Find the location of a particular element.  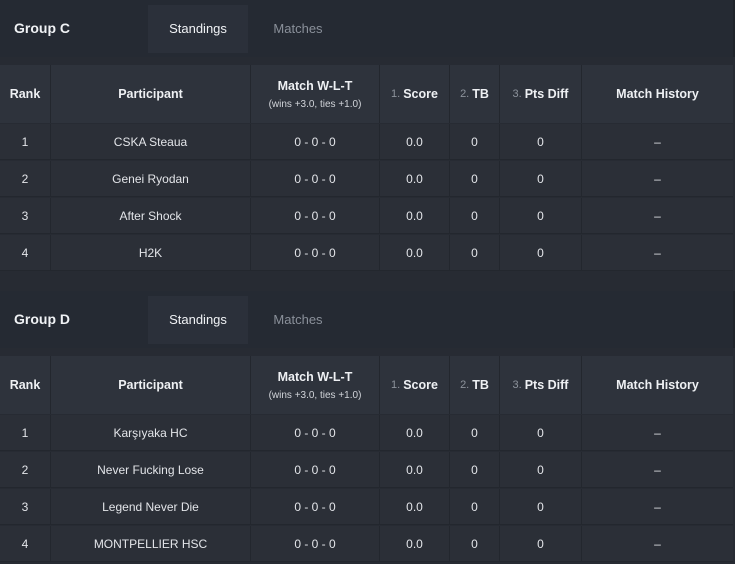

participant-cell: MONTPELLIER HSC is located at coordinates (151, 543).